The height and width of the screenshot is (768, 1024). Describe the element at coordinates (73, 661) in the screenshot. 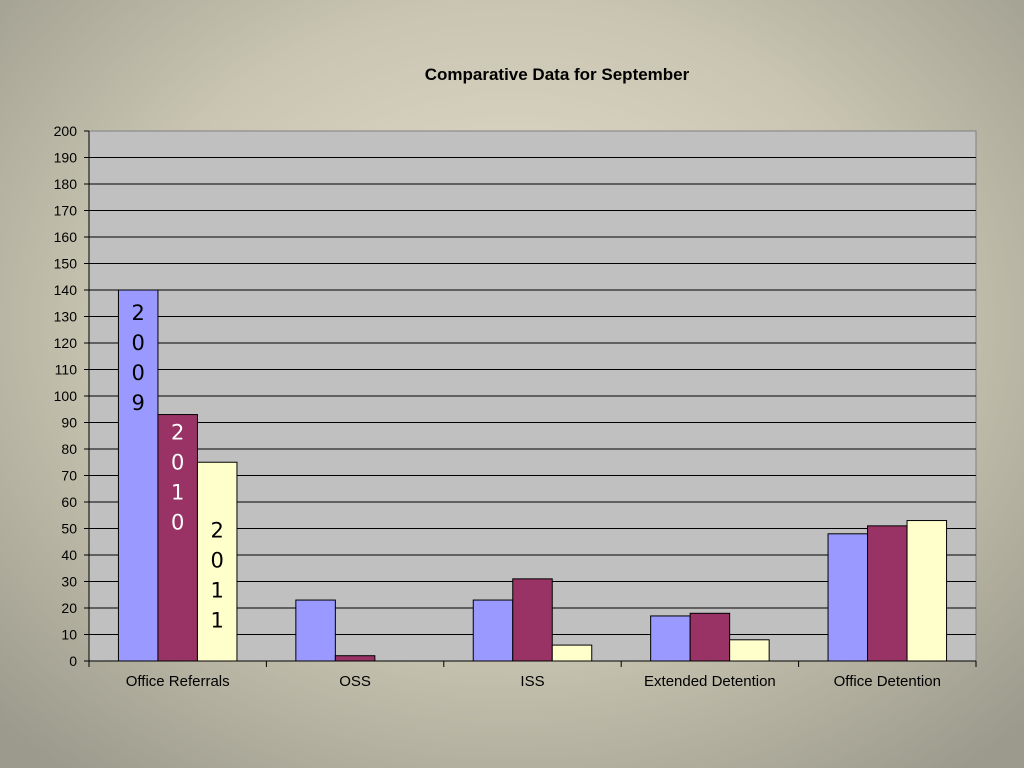

I see `y-tick-label: 0` at that location.